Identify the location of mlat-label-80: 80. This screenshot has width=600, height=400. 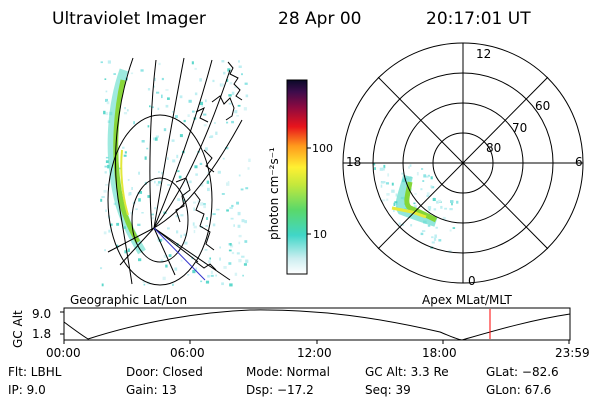
(493, 148).